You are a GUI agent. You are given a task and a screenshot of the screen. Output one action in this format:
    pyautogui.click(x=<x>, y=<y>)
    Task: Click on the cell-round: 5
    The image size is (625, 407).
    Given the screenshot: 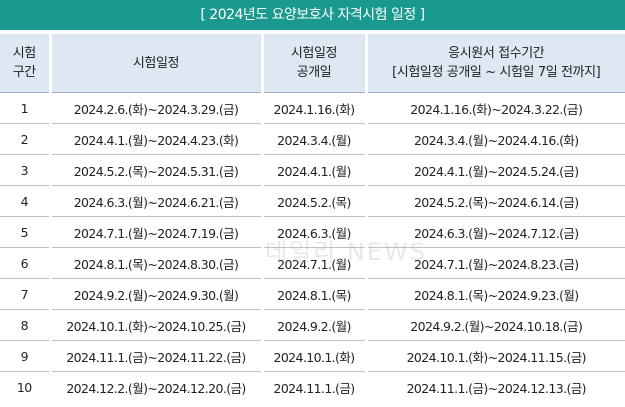 What is the action you would take?
    pyautogui.click(x=25, y=232)
    